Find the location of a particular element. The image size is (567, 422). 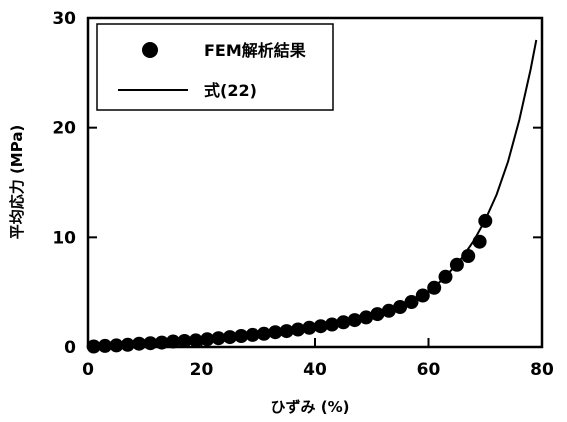

y-axis-label: 平均応力 (MPa) is located at coordinates (17, 182).